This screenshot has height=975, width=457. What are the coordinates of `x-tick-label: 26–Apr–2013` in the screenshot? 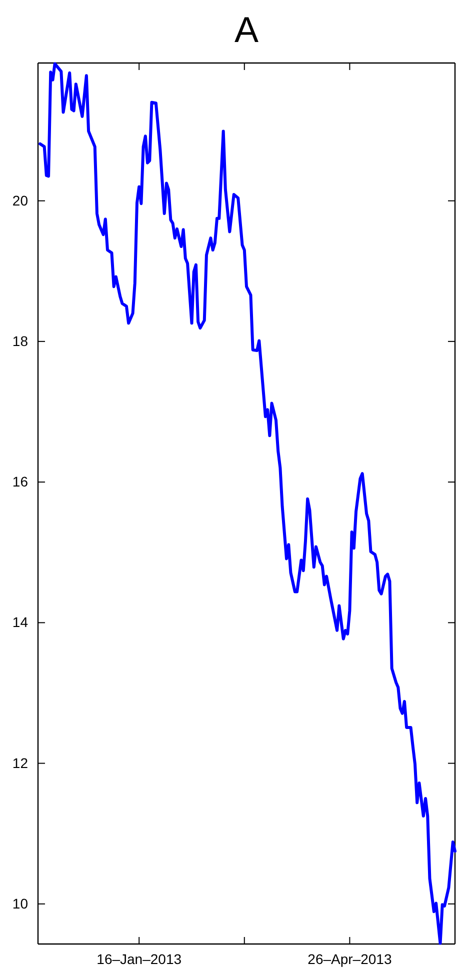 It's located at (350, 958).